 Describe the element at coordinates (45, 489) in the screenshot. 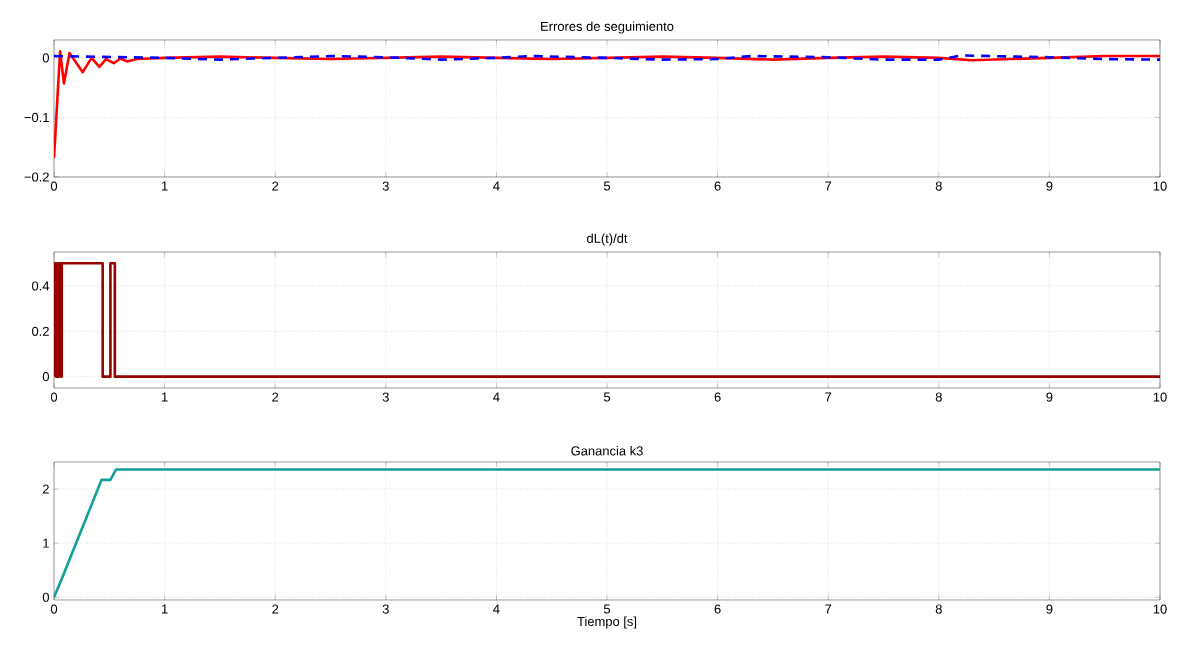

I see `y-tick-label: 2` at that location.